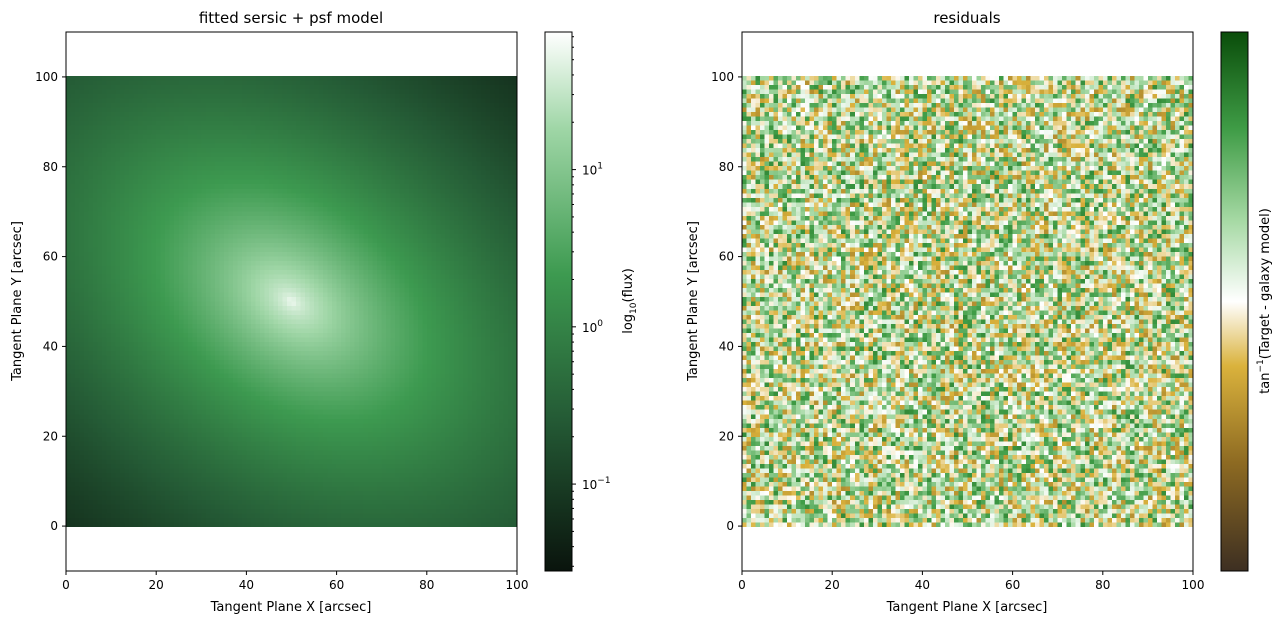 Image resolution: width=1285 pixels, height=624 pixels. I want to click on model-x-ticks: 0 20 40 60 80 100, so click(295, 581).